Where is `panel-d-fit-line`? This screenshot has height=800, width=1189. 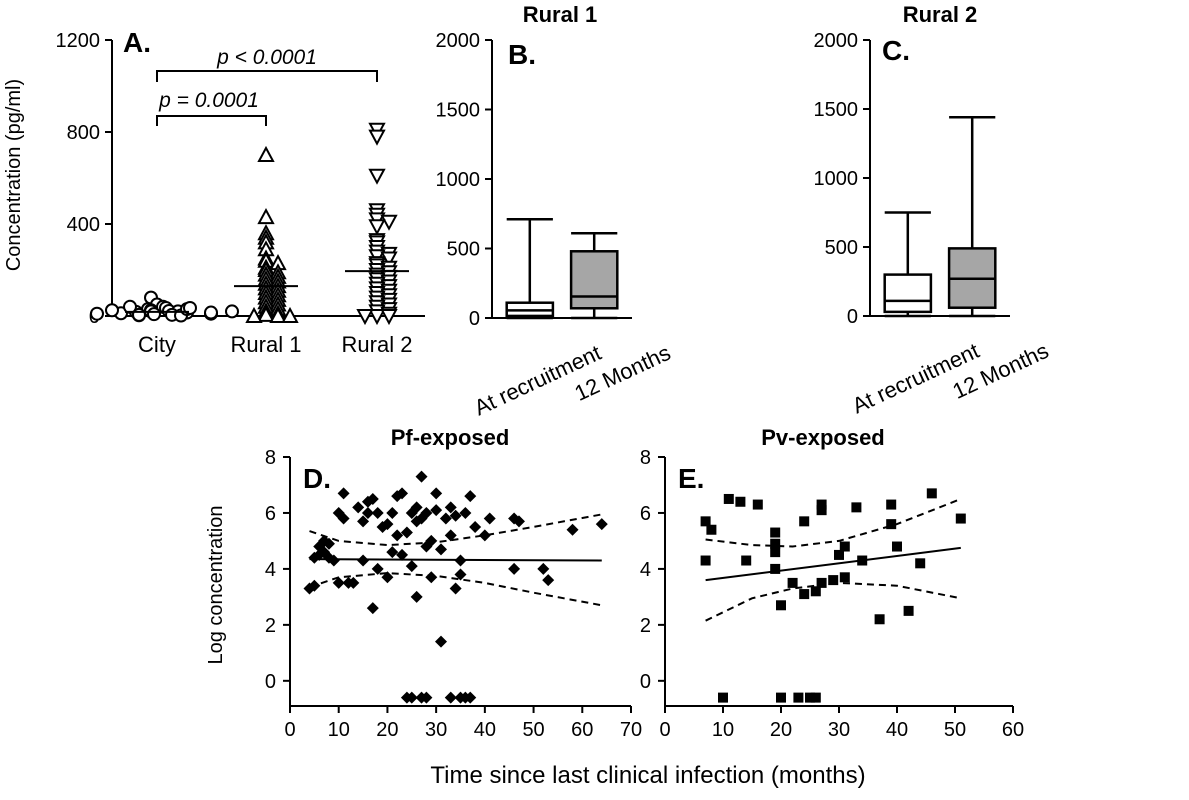
panel-d-fit-line is located at coordinates (455, 560).